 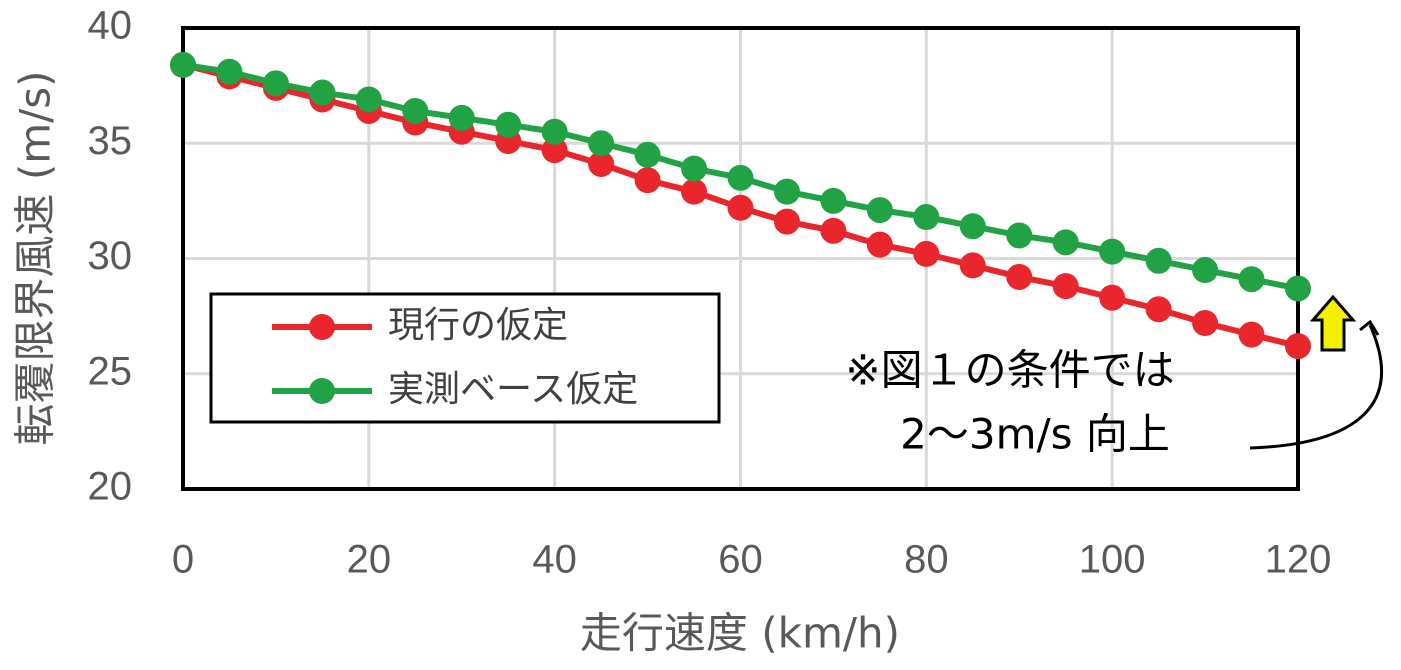 I want to click on x-tick-label: 80, so click(x=926, y=560).